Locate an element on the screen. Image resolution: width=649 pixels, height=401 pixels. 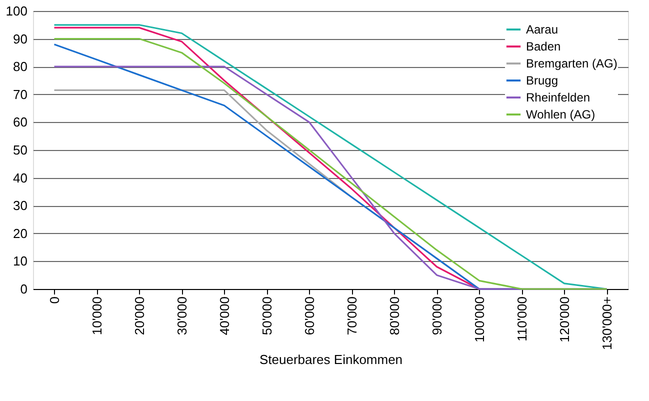
y-tick-label: 30 is located at coordinates (20, 206).